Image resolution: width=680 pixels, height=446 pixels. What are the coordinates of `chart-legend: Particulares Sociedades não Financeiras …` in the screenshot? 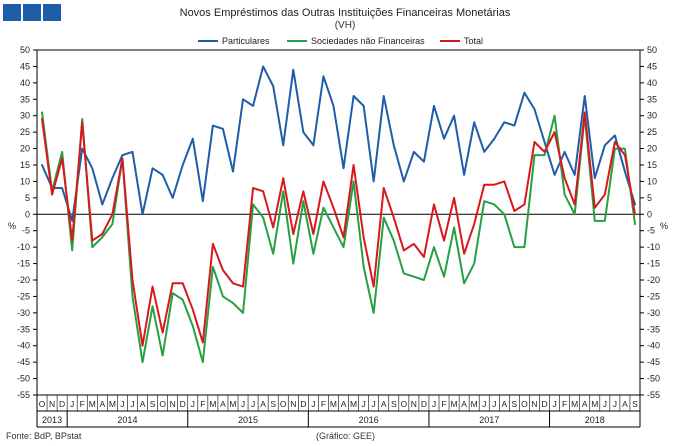 It's located at (340, 43).